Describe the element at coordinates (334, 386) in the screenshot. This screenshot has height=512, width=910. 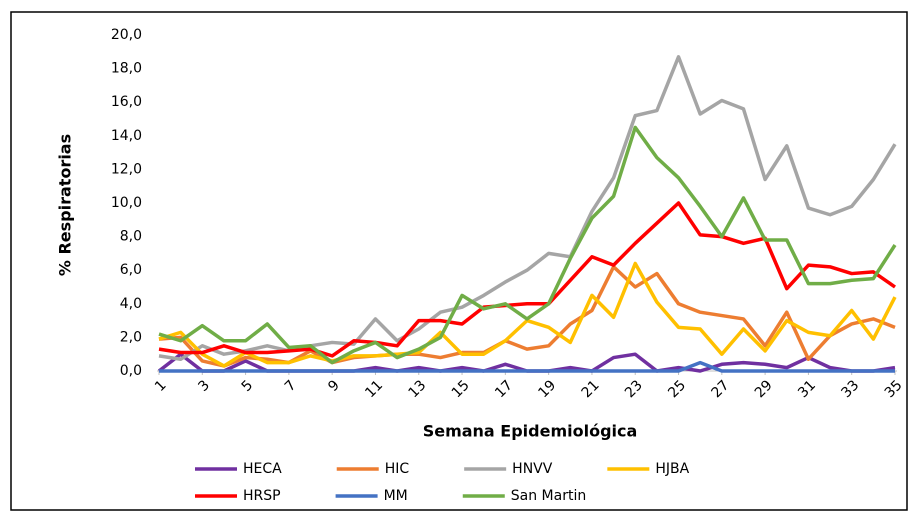
I see `x-tick-label: 9` at that location.